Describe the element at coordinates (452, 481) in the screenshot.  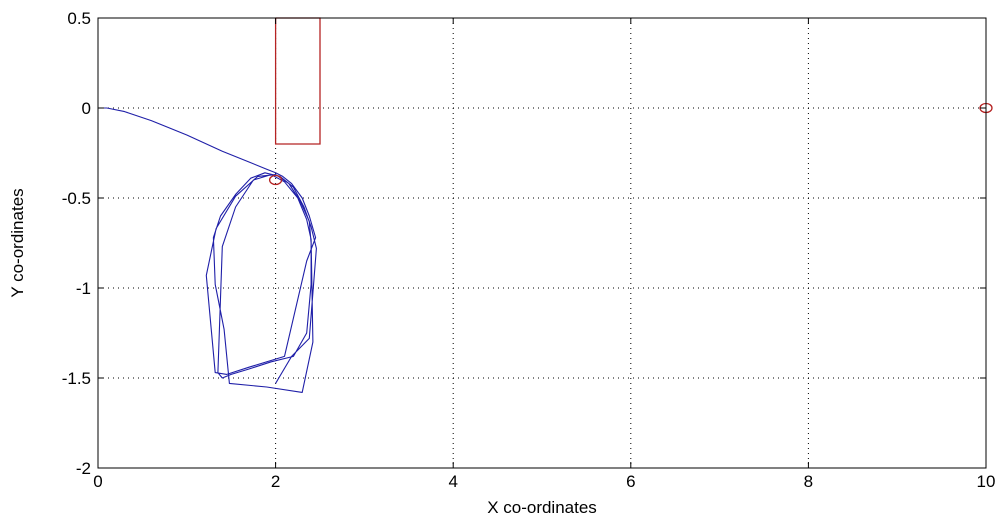
I see `x-tick-label: 4` at that location.